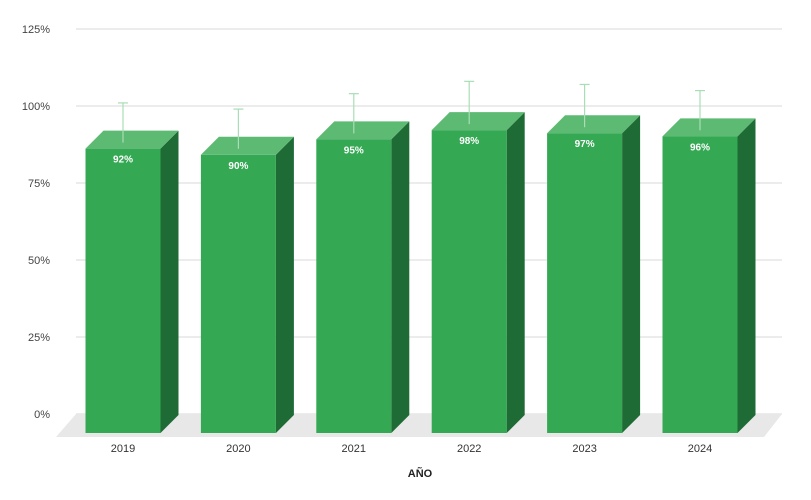 This screenshot has height=500, width=811. What do you see at coordinates (238, 166) in the screenshot?
I see `data-label: 90%` at bounding box center [238, 166].